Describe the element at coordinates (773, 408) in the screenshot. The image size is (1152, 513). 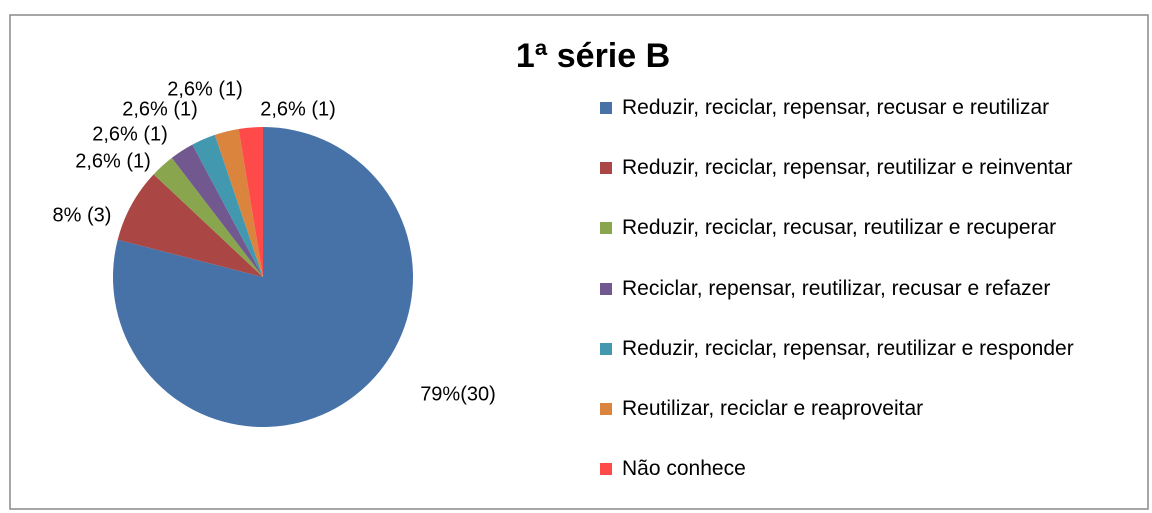
I see `legend-label: Reutilizar, reciclar e reaproveitar` at that location.